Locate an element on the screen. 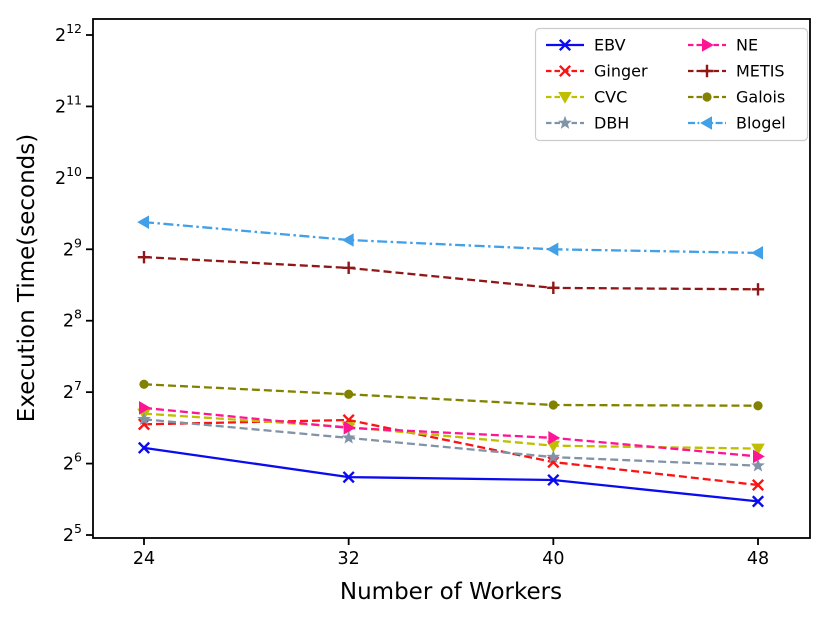 This screenshot has height=623, width=830. series-metis-line is located at coordinates (451, 273).